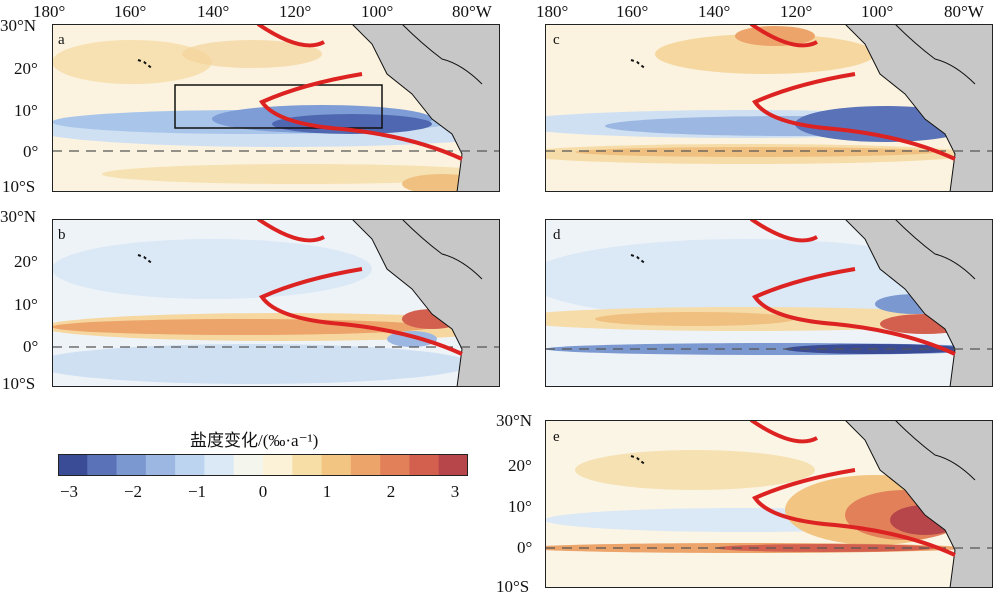  What do you see at coordinates (391, 491) in the screenshot?
I see `colorbar-tick-2: 2` at bounding box center [391, 491].